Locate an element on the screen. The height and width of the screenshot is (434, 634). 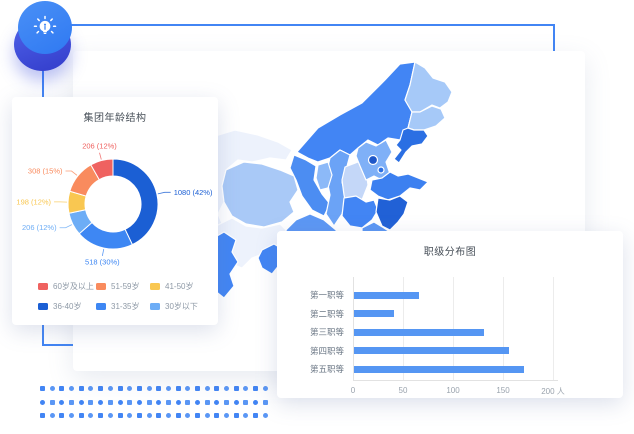
legend-item: 51-59岁 is located at coordinates (123, 286).